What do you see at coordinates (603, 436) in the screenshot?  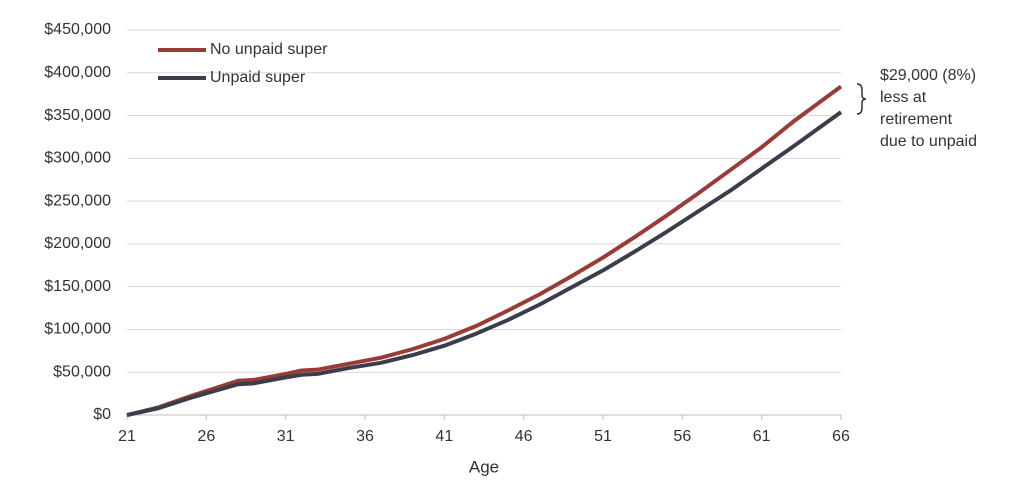 I see `x-tick-label: 51` at bounding box center [603, 436].